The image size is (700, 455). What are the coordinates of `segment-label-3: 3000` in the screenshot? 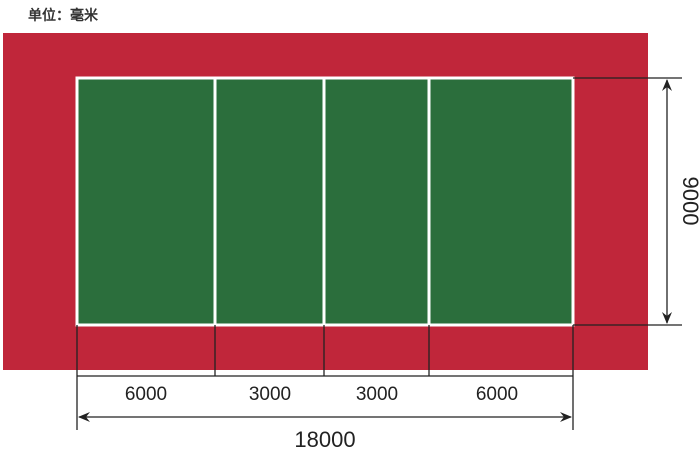 It's located at (377, 394).